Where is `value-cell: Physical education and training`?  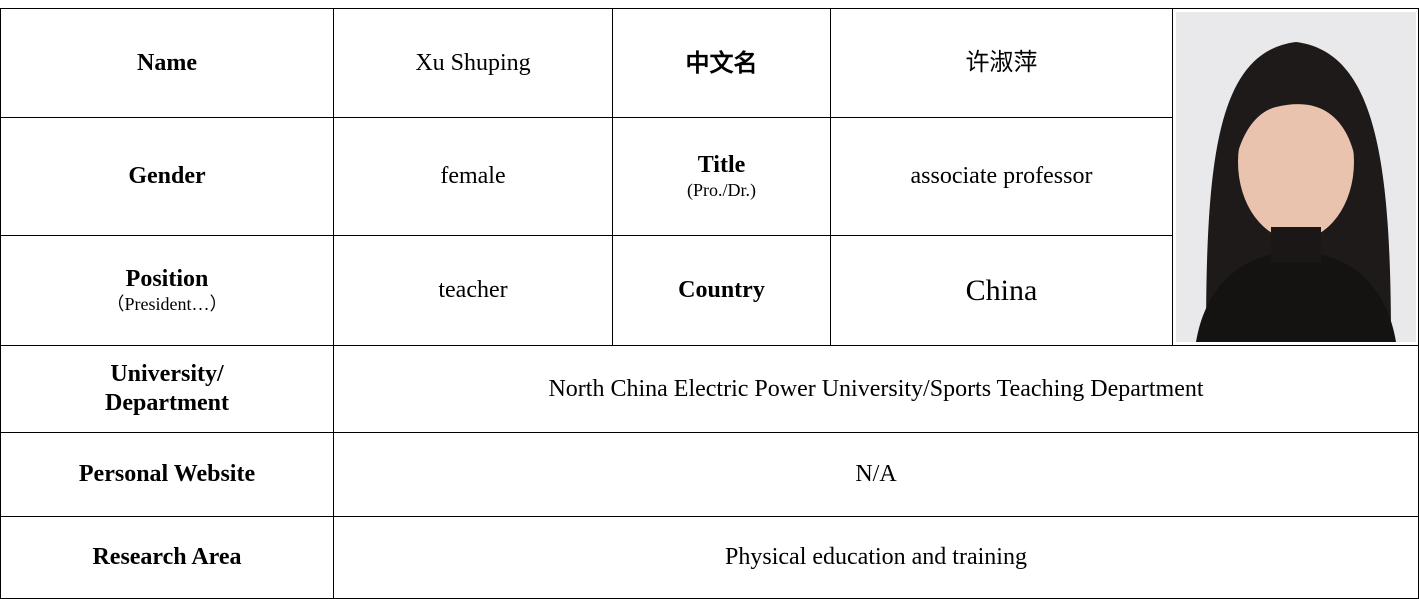
value-cell: Physical education and training is located at coordinates (876, 557).